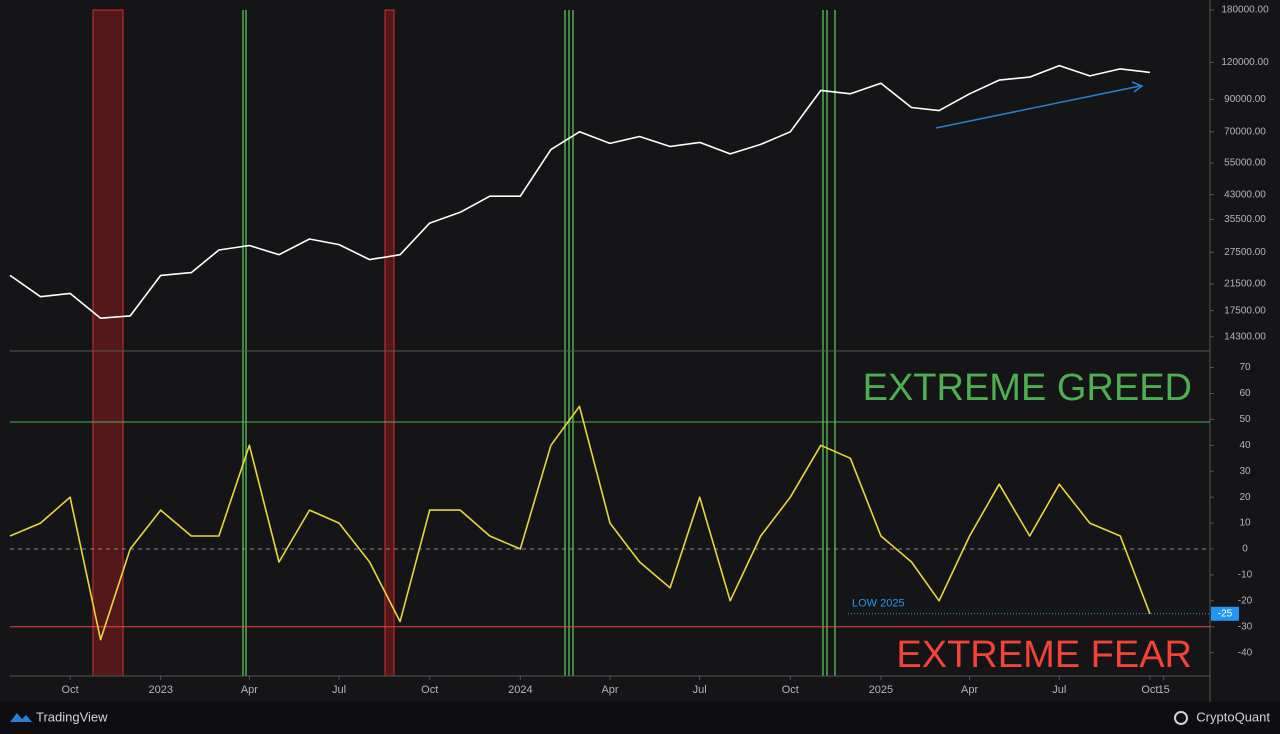 The height and width of the screenshot is (734, 1280). What do you see at coordinates (1181, 718) in the screenshot?
I see `cq-logo` at bounding box center [1181, 718].